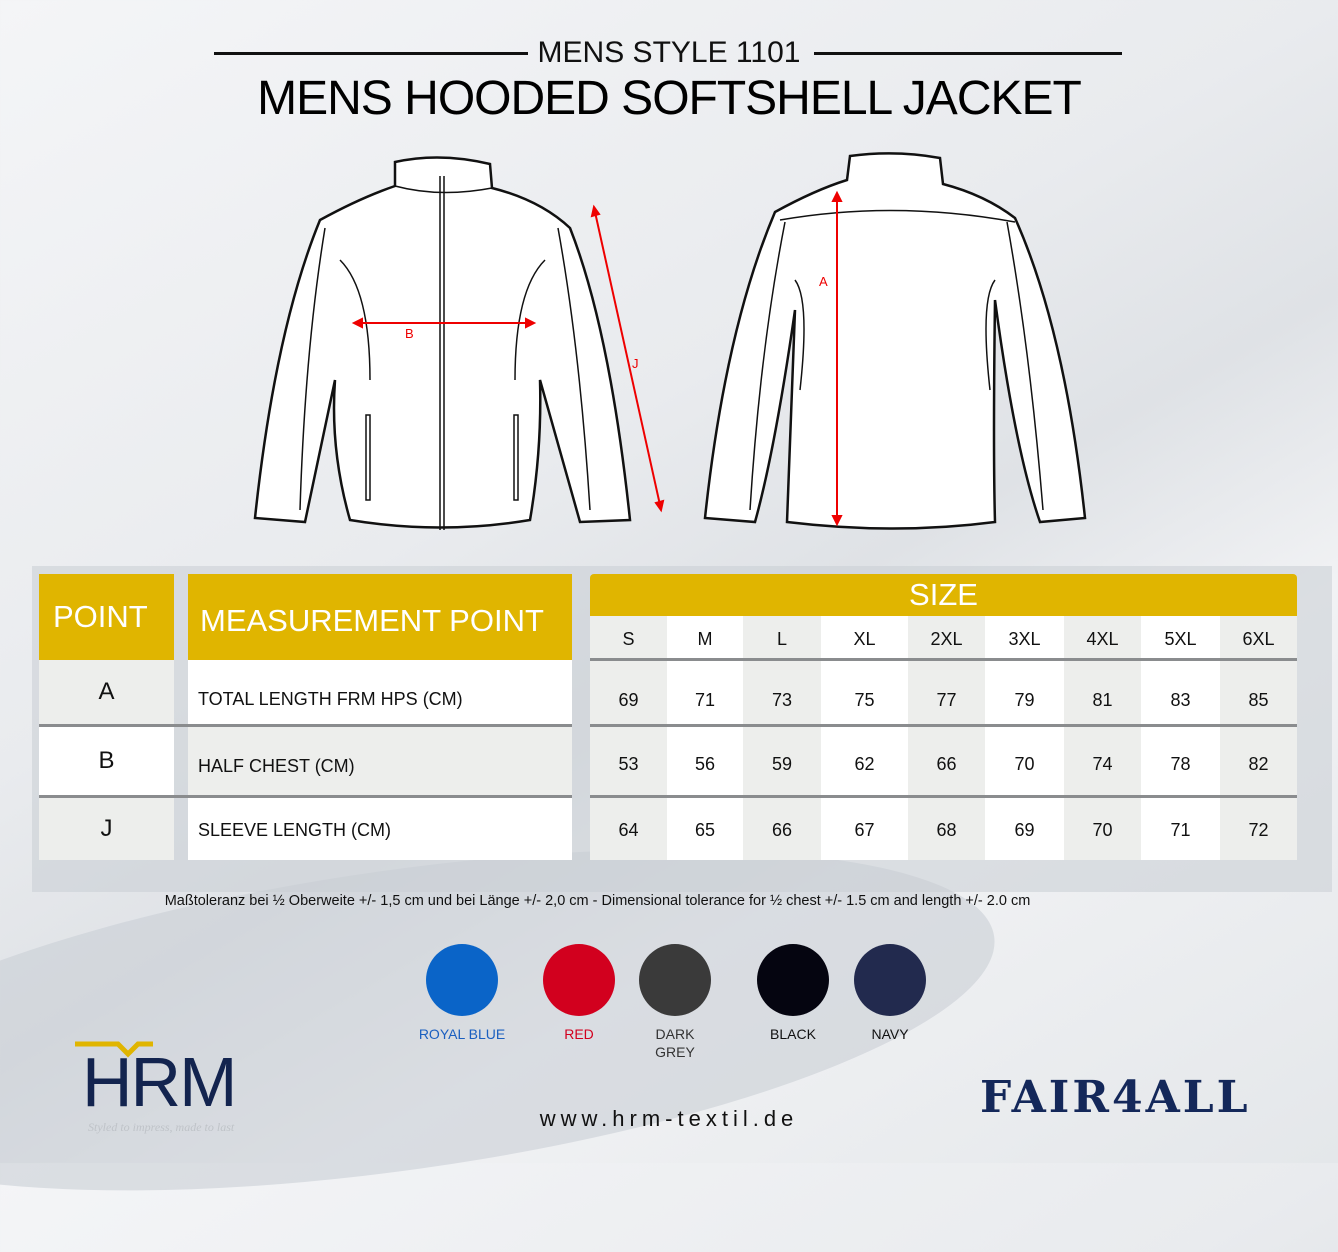 This screenshot has height=1252, width=1338. I want to click on size-value-A-6XL: 85, so click(1258, 699).